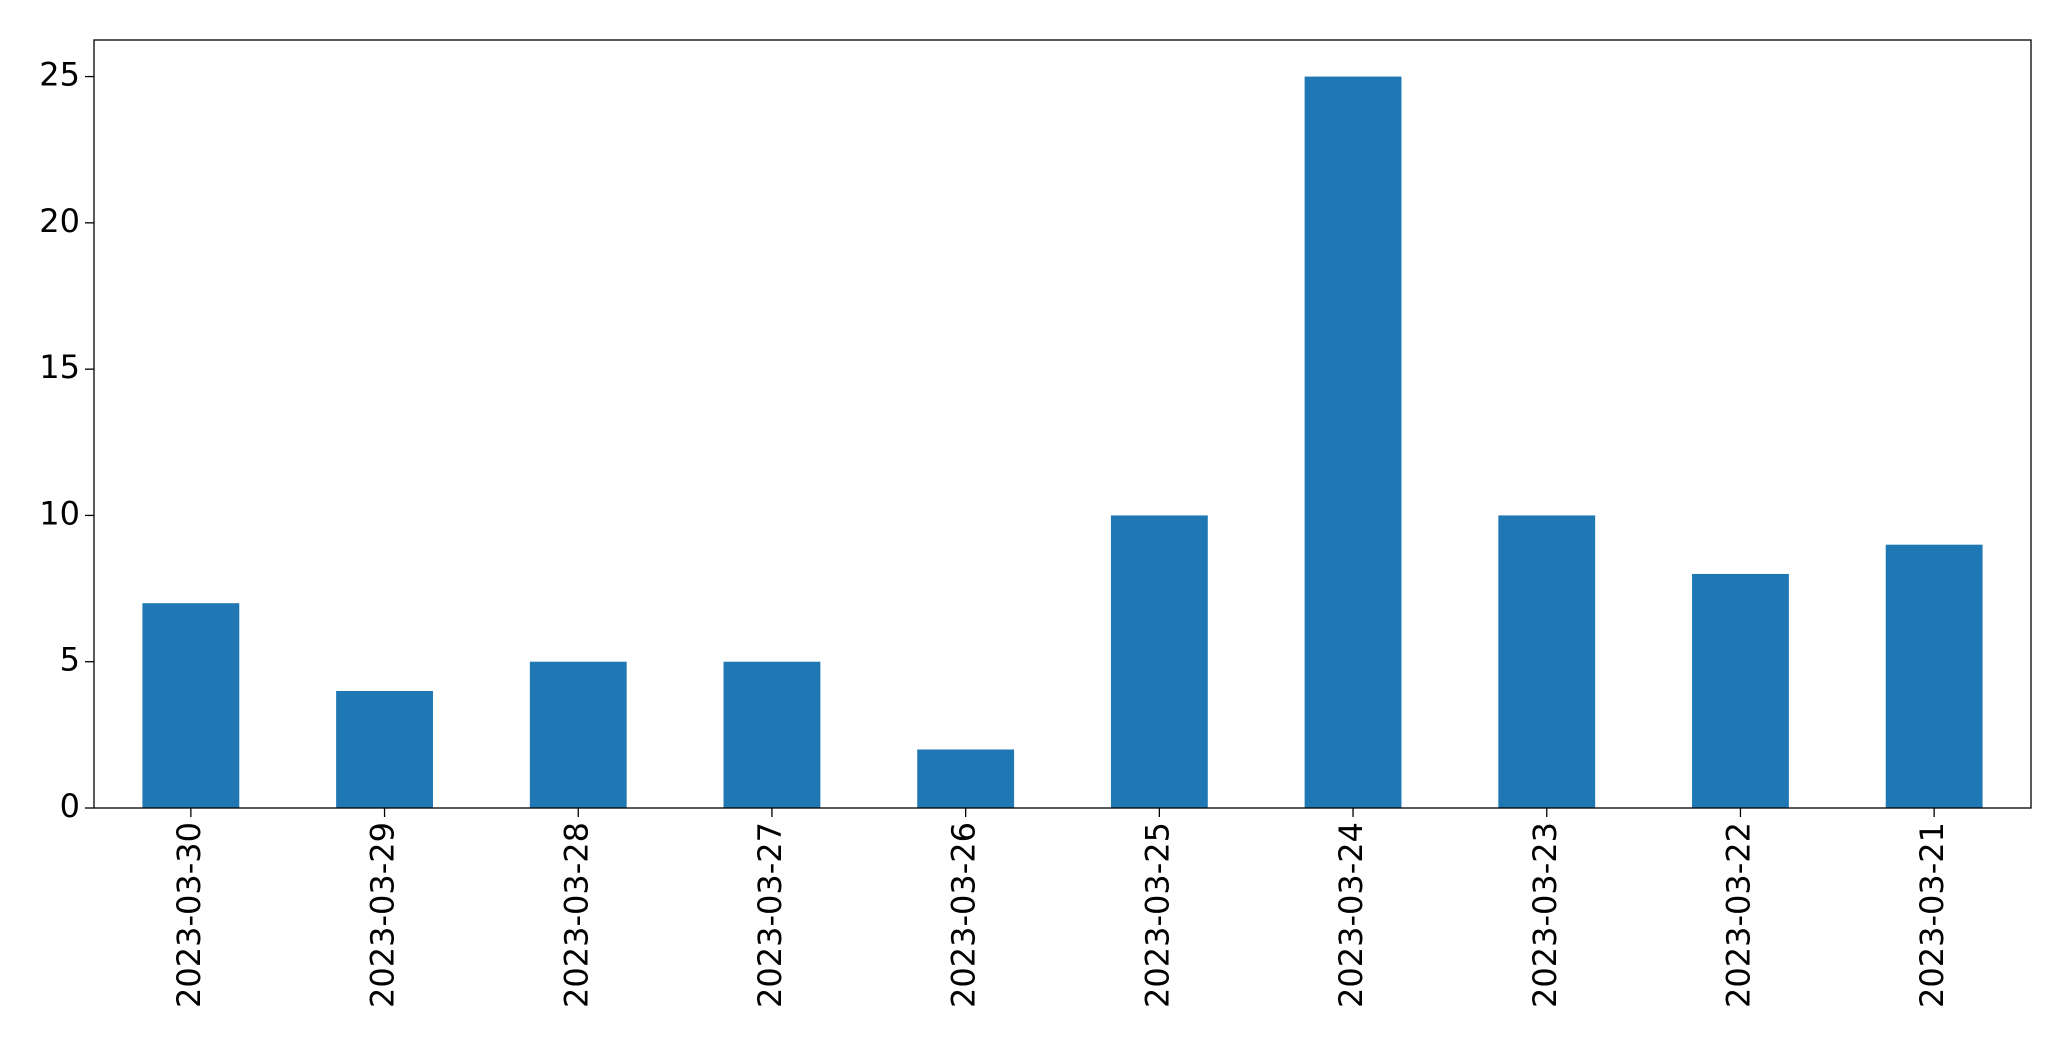 This screenshot has height=1061, width=2071. Describe the element at coordinates (1351, 915) in the screenshot. I see `x-tick-label: 2023-03-24` at that location.